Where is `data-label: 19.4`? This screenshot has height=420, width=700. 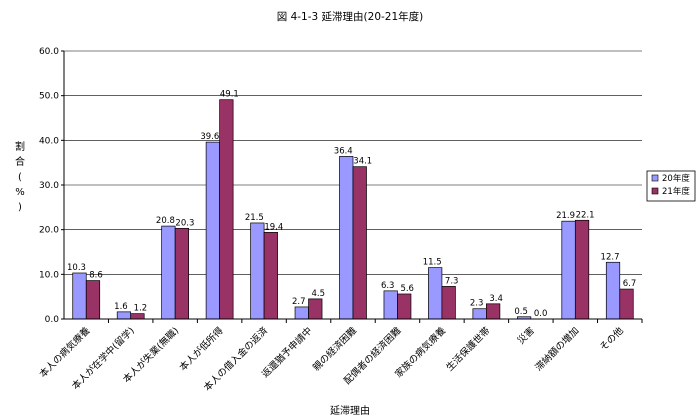 data-label: 19.4 is located at coordinates (273, 227).